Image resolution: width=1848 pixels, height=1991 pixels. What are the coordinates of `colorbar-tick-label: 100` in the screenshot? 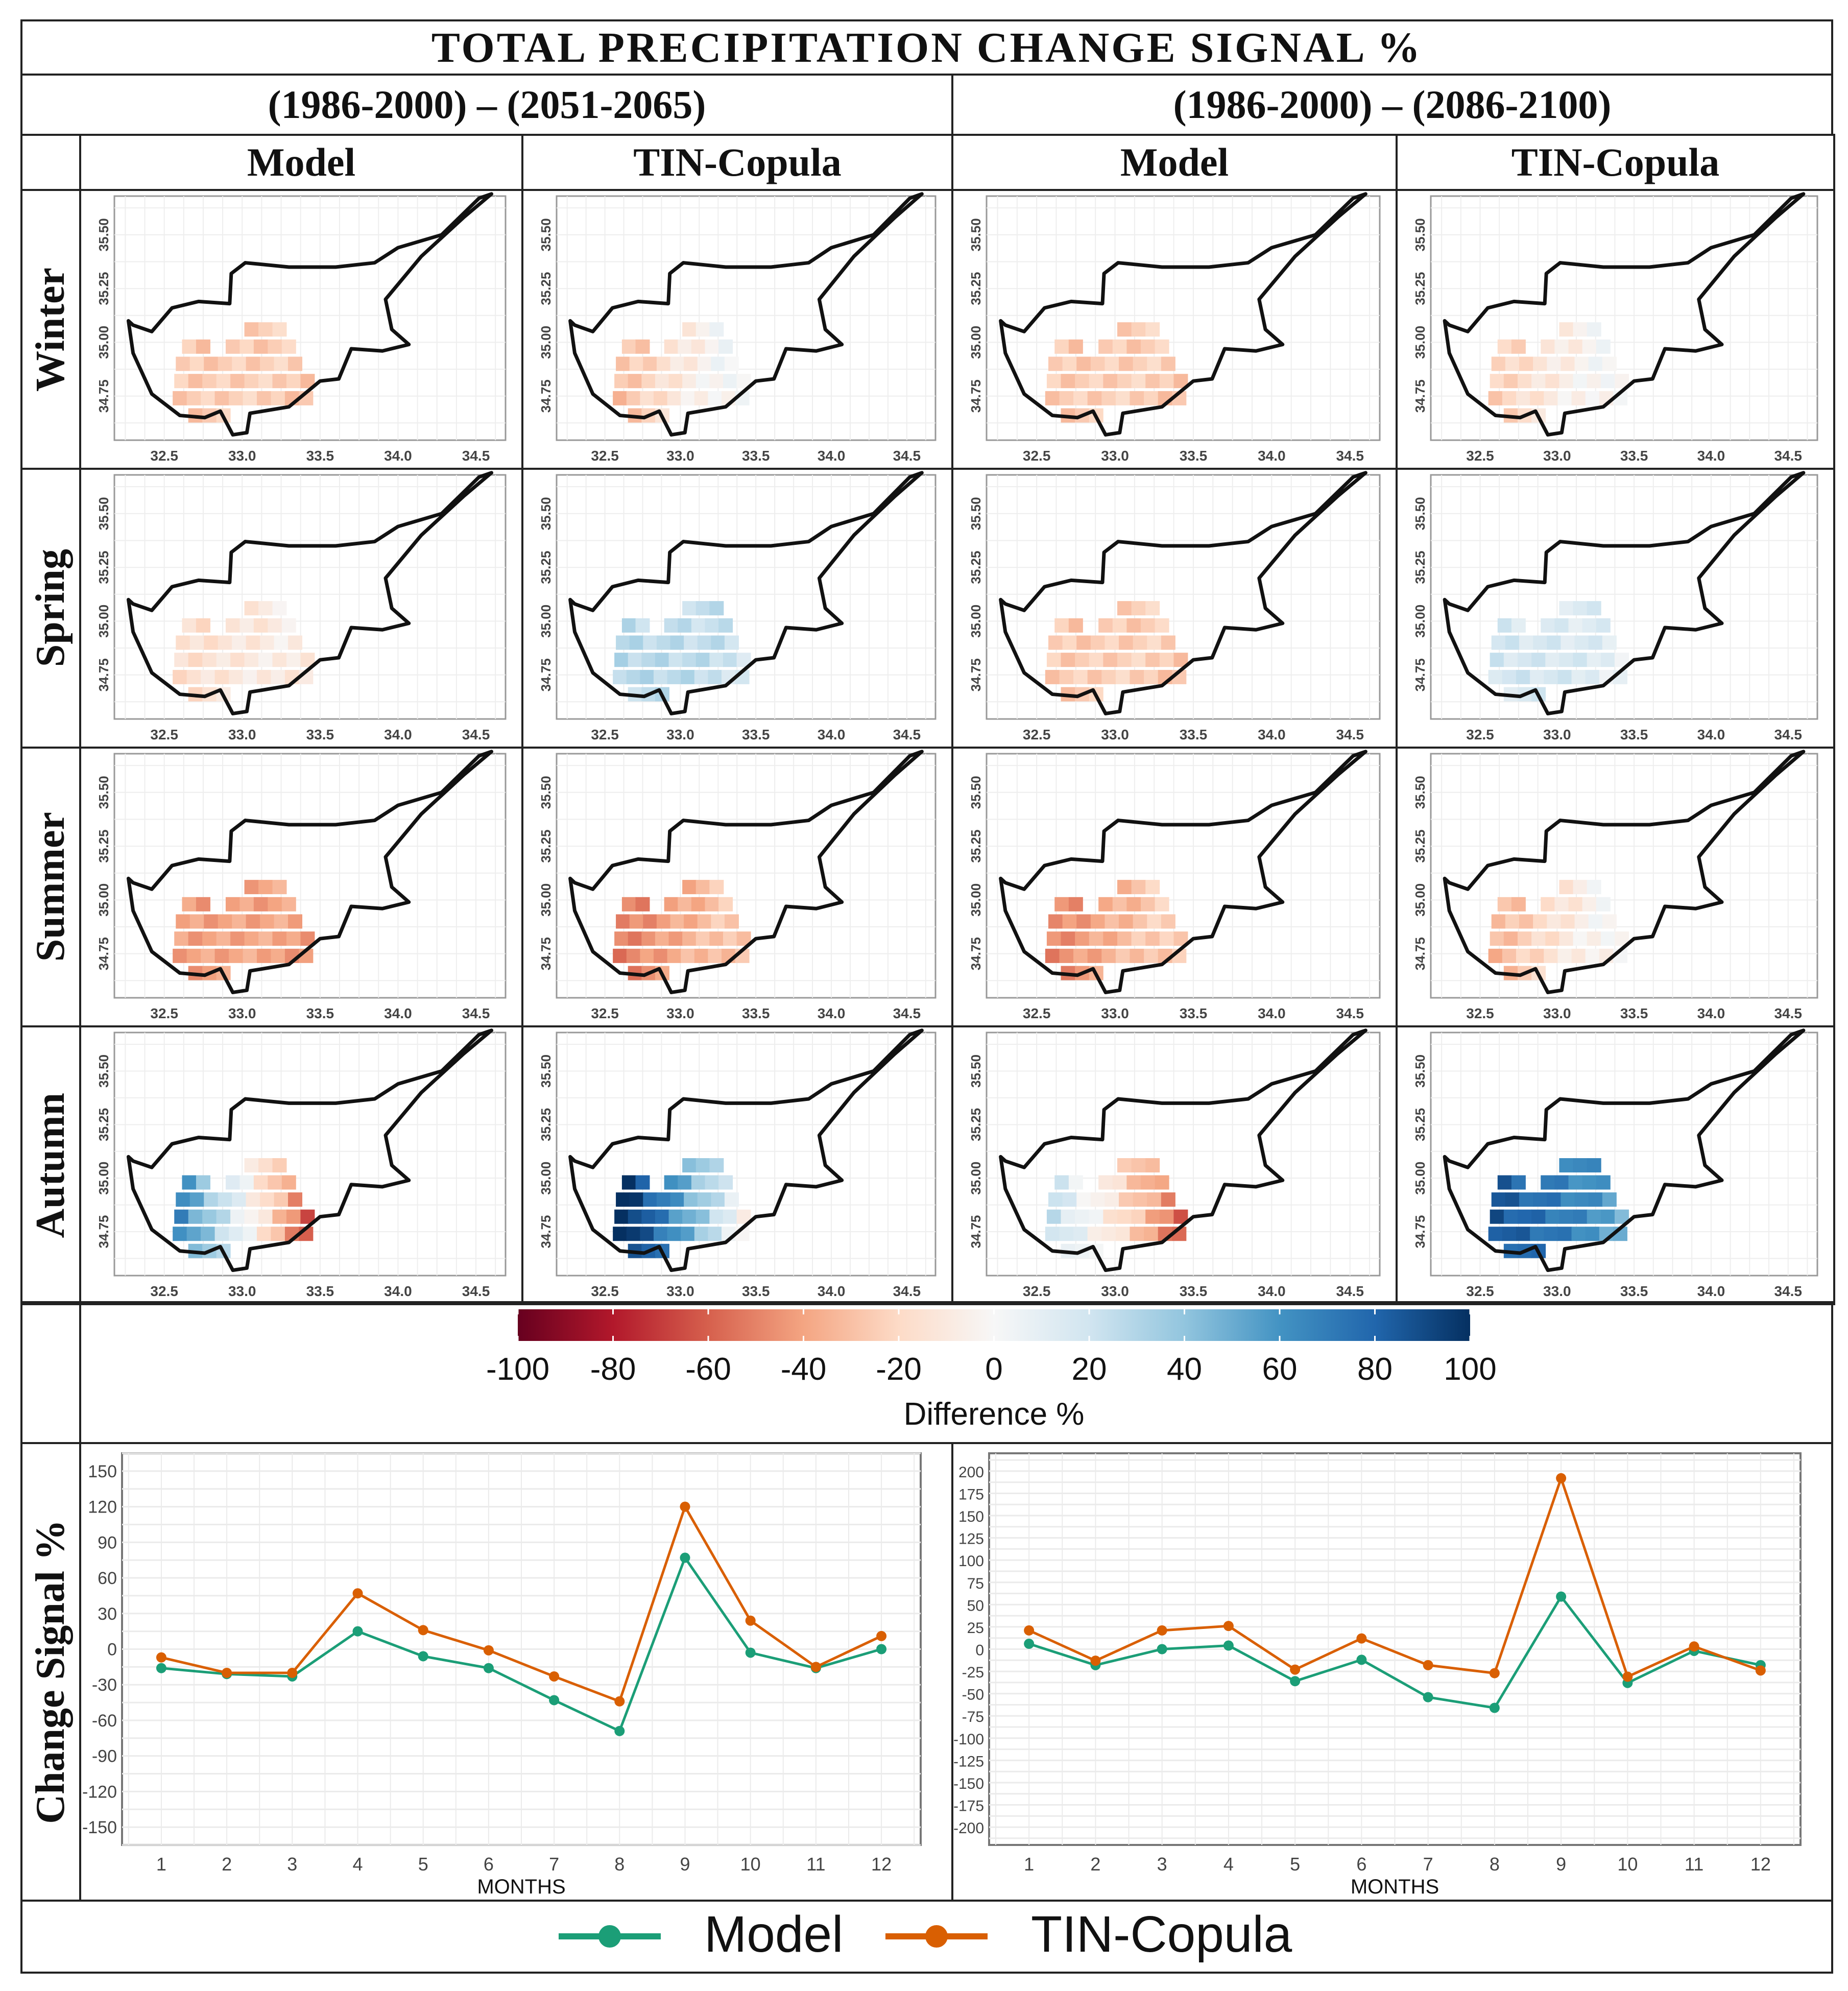 It's located at (1470, 1369).